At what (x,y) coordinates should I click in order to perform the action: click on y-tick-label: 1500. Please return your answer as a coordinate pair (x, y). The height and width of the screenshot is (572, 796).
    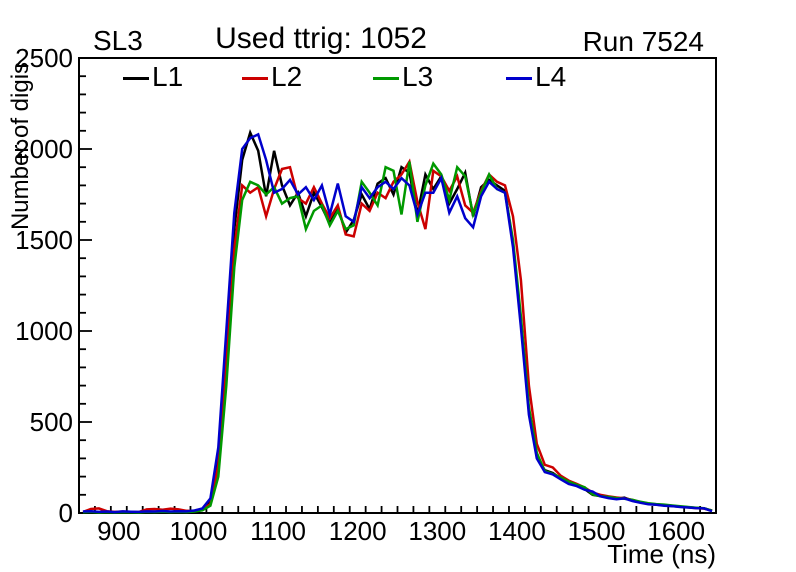
    Looking at the image, I should click on (44, 240).